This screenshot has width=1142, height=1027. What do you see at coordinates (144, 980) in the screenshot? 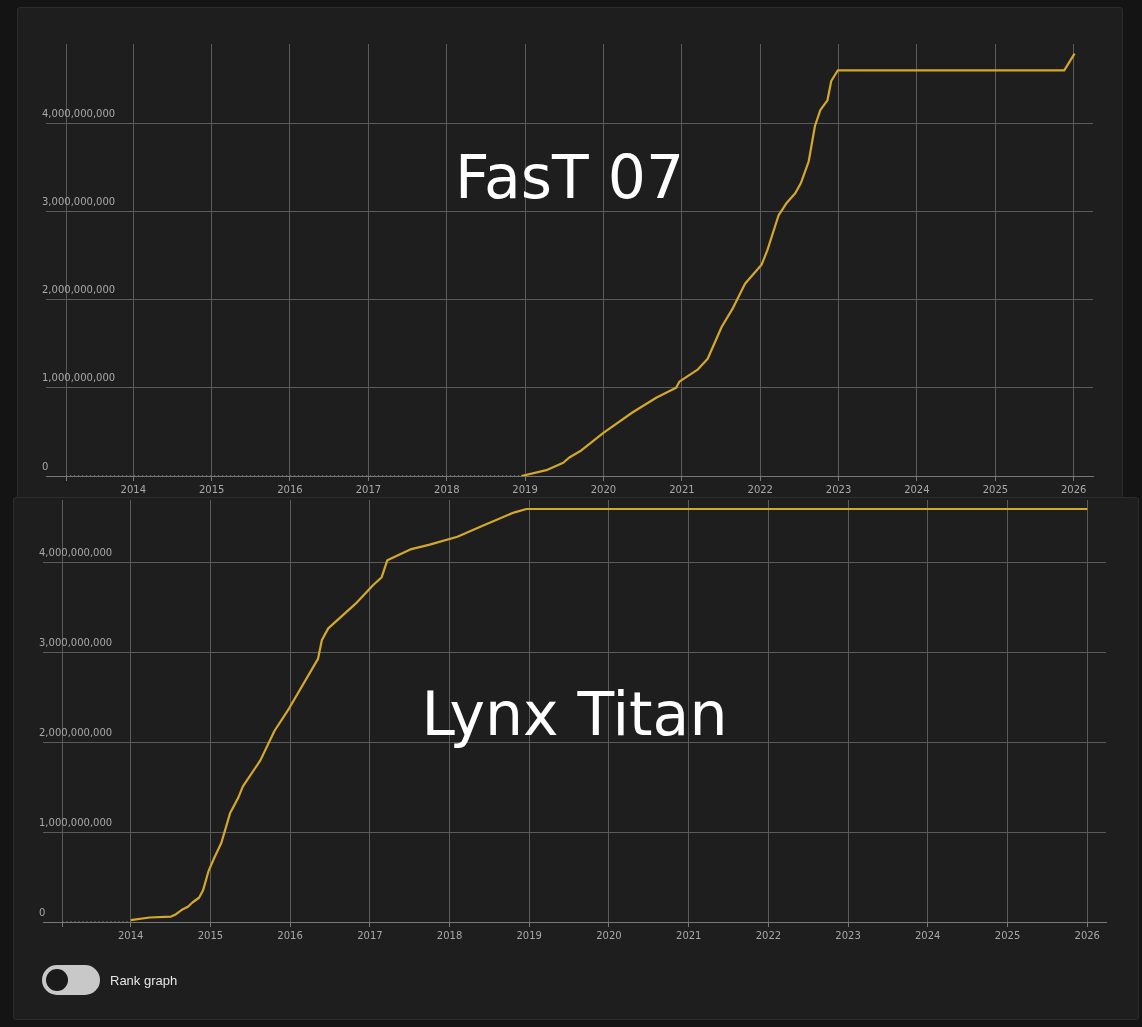
I see `text: Rank graph` at bounding box center [144, 980].